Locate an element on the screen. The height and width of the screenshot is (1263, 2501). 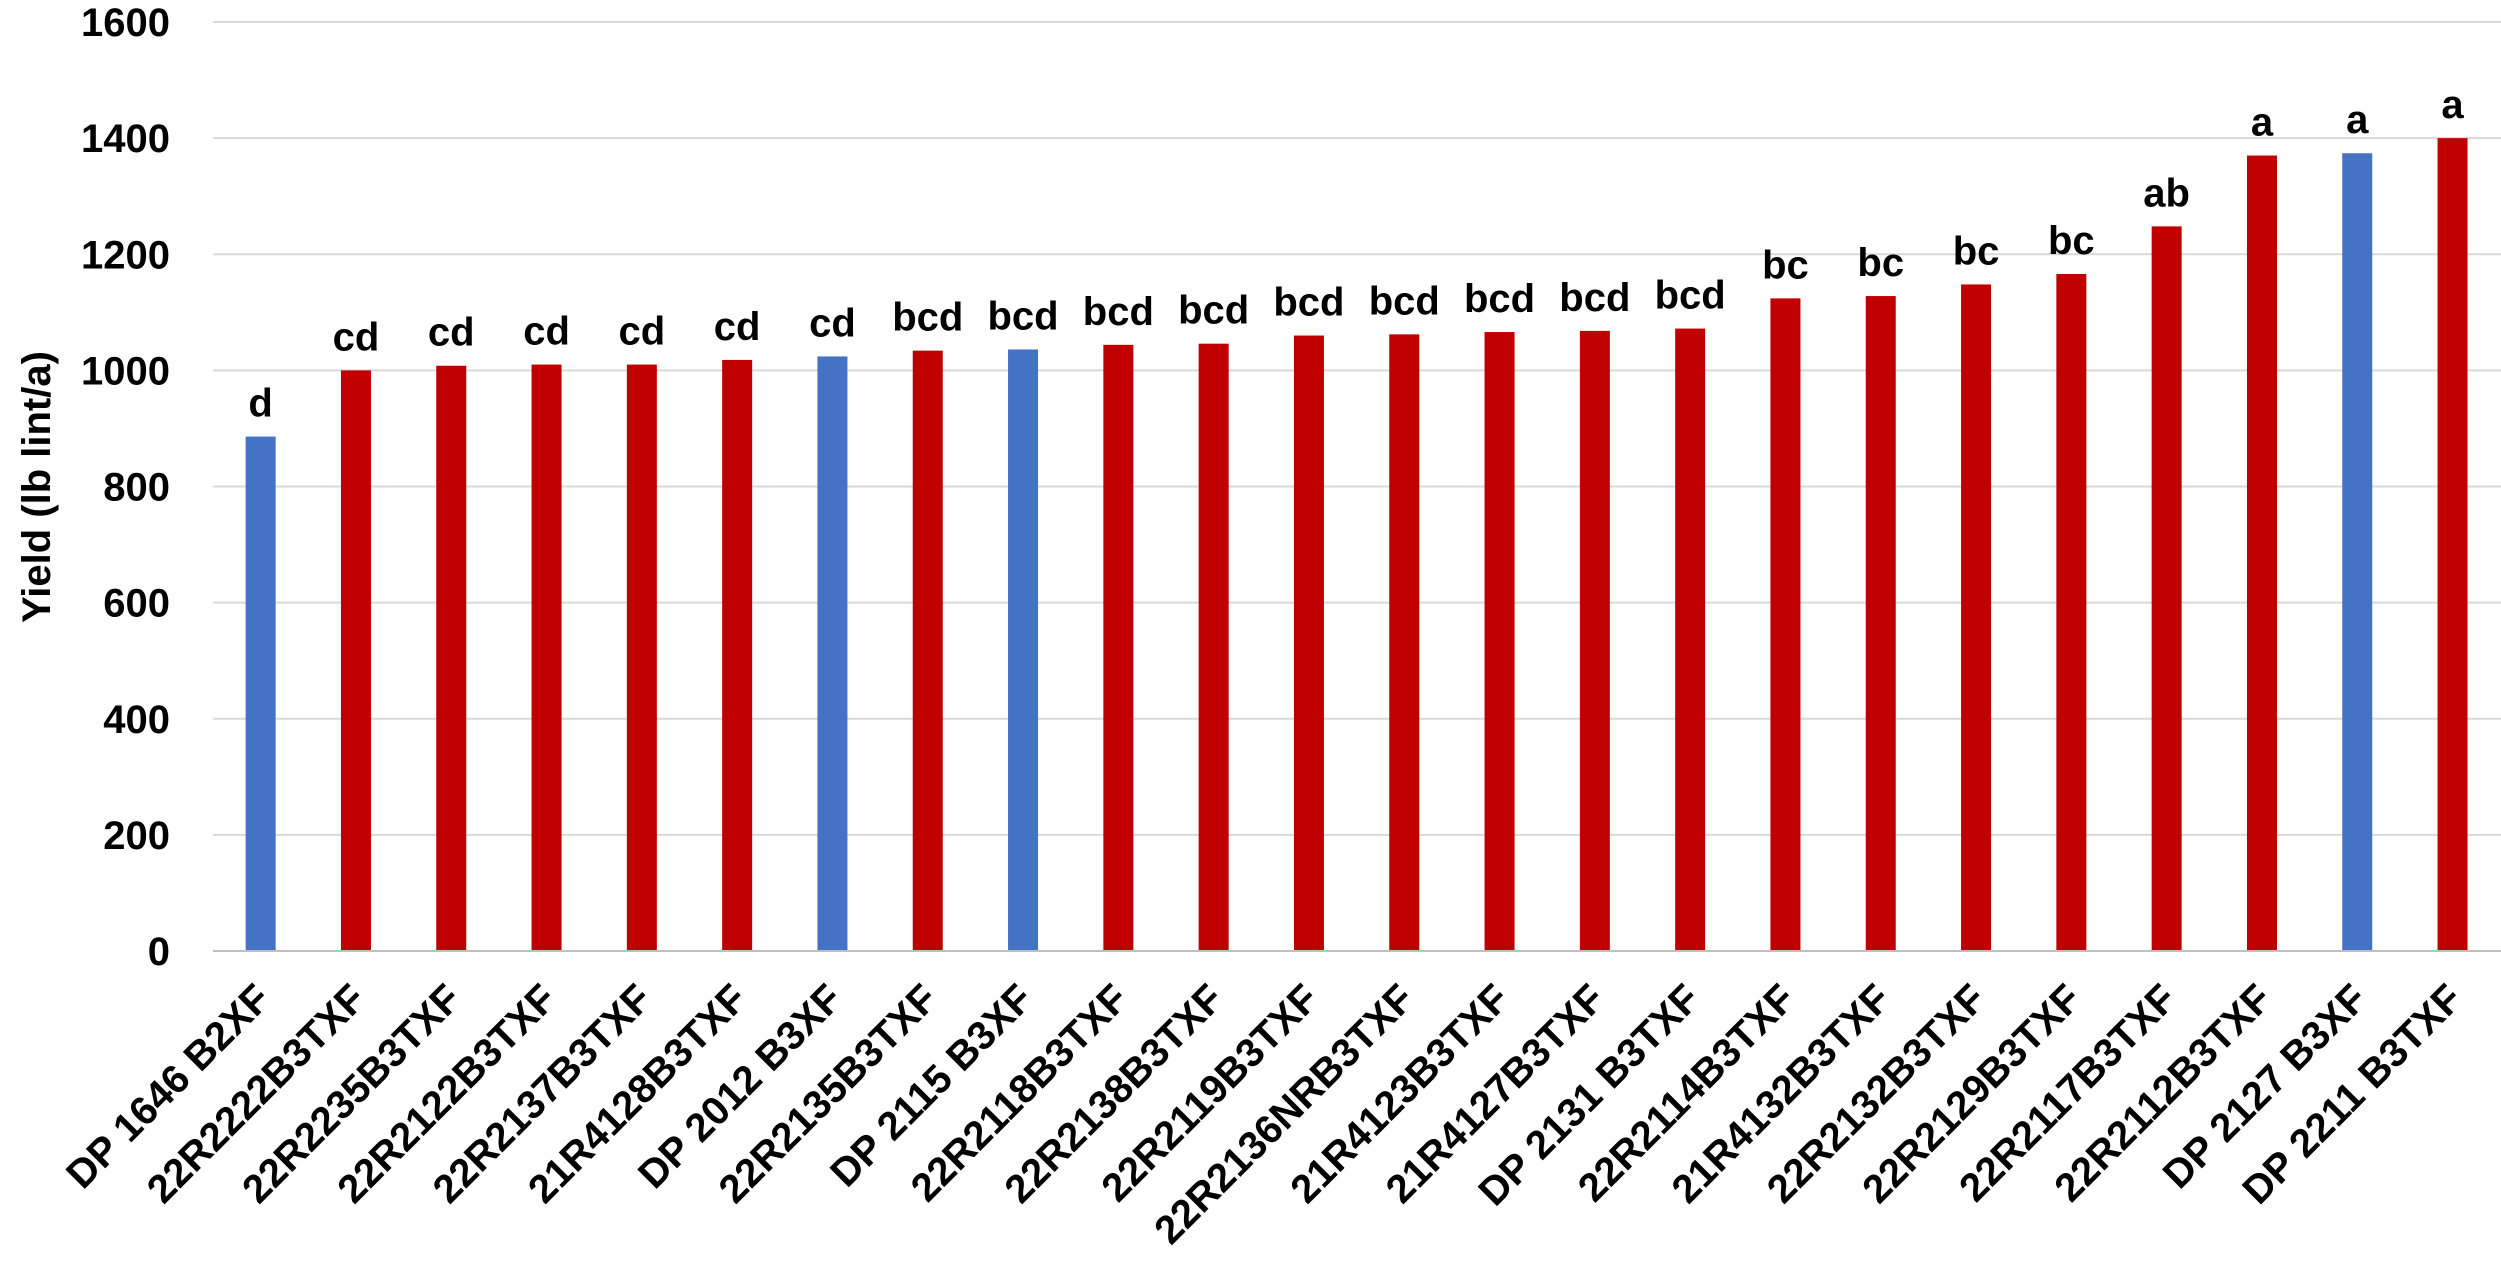
data-label: ab is located at coordinates (2166, 193).